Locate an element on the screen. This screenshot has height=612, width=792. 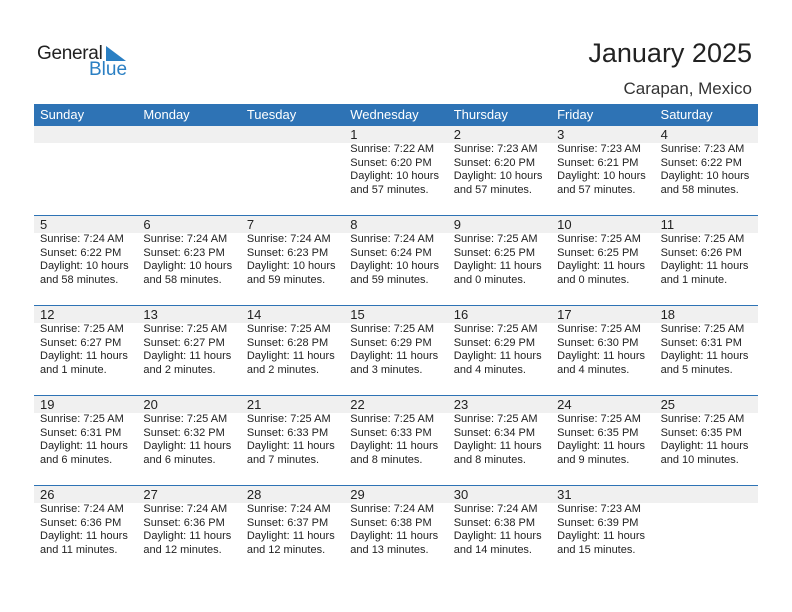
sunset-text: Sunset: 6:26 PM is located at coordinates (701, 252).